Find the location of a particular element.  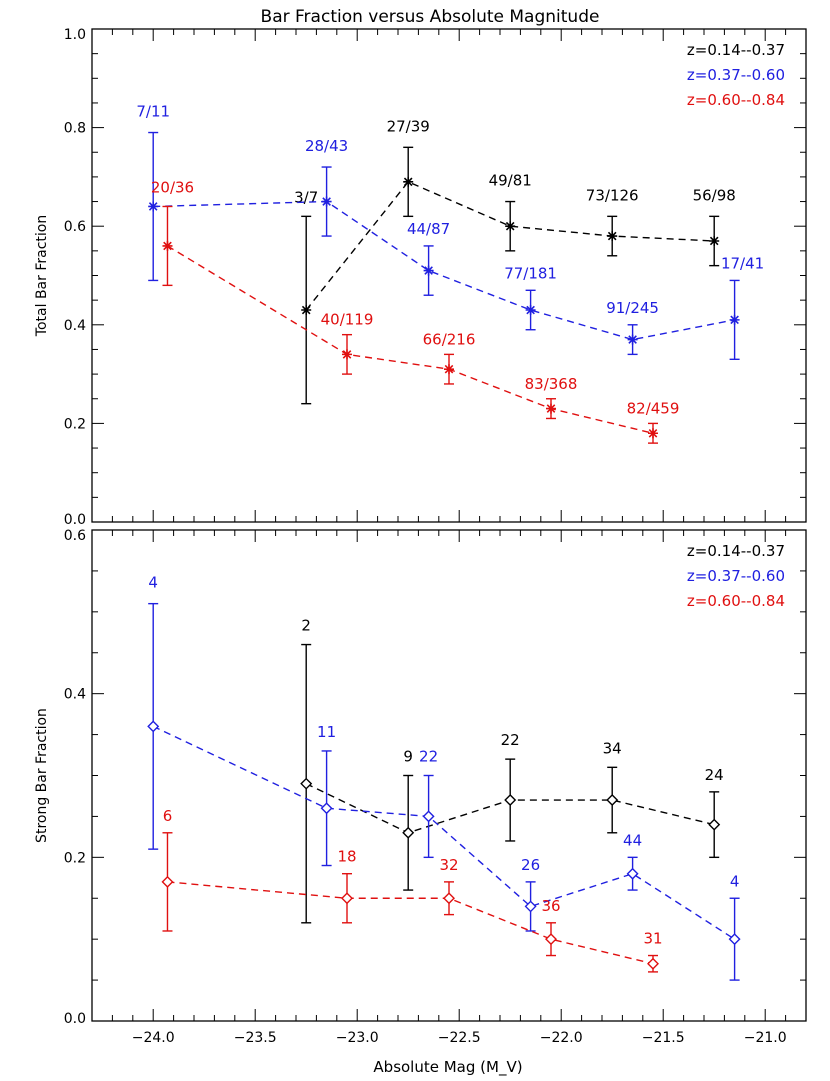

x-tick-label: −24.0 is located at coordinates (153, 1038).